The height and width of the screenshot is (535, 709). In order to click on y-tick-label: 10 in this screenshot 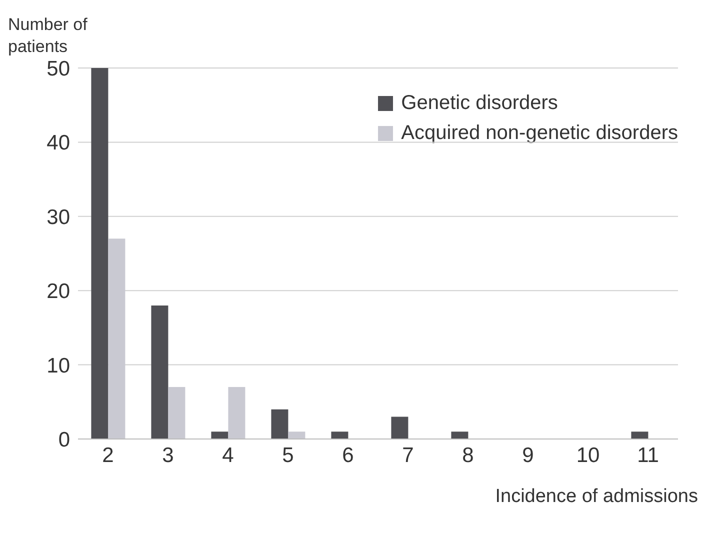, I will do `click(58, 366)`.